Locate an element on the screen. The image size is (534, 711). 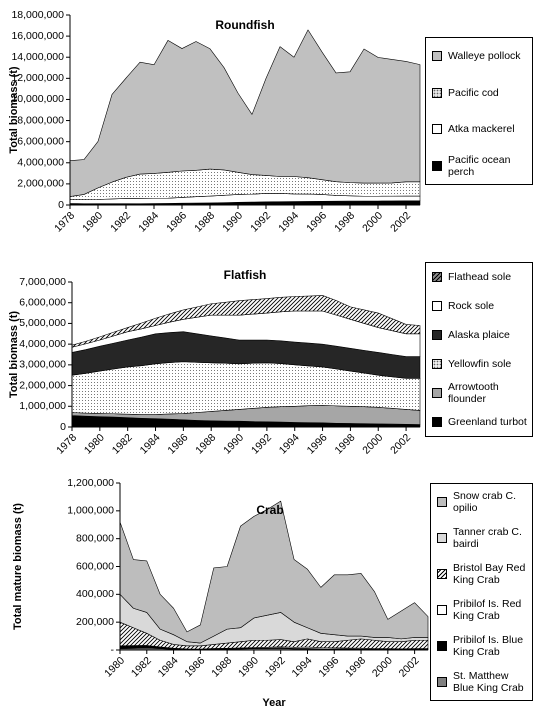
legend-item: St. Matthew Blue King Crab is located at coordinates (481, 682).